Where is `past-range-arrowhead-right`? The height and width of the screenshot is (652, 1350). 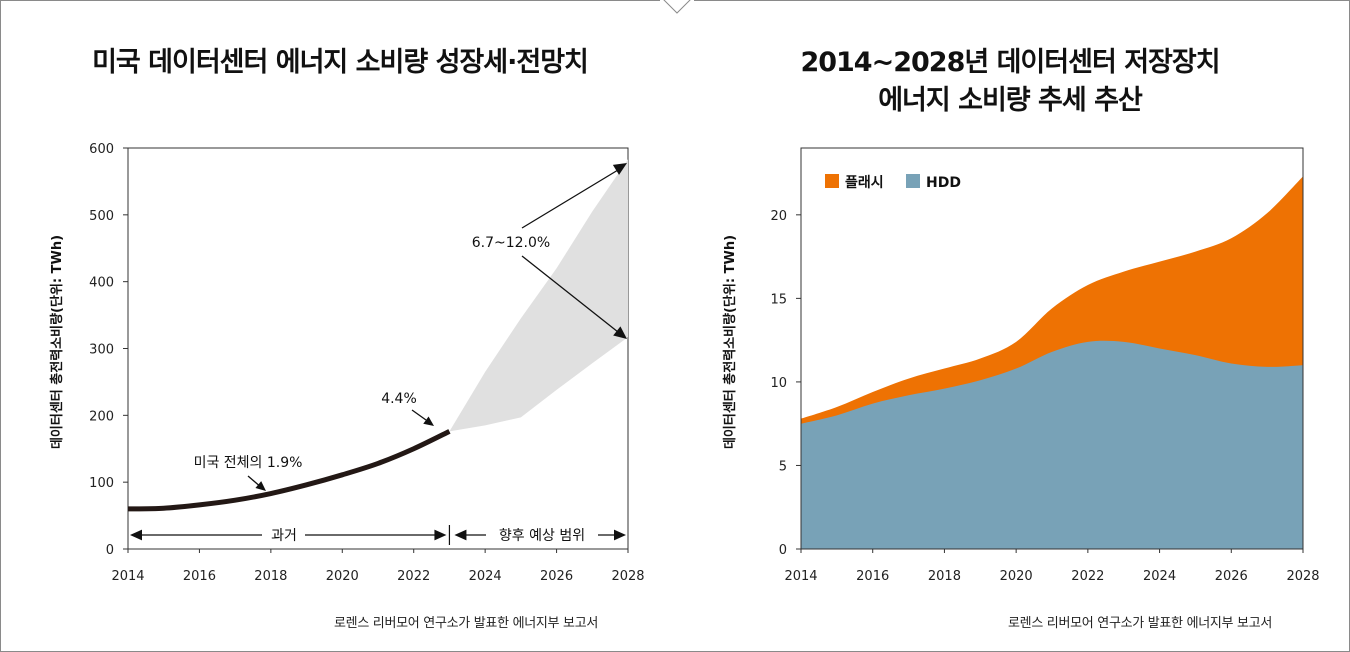
past-range-arrowhead-right is located at coordinates (440, 535).